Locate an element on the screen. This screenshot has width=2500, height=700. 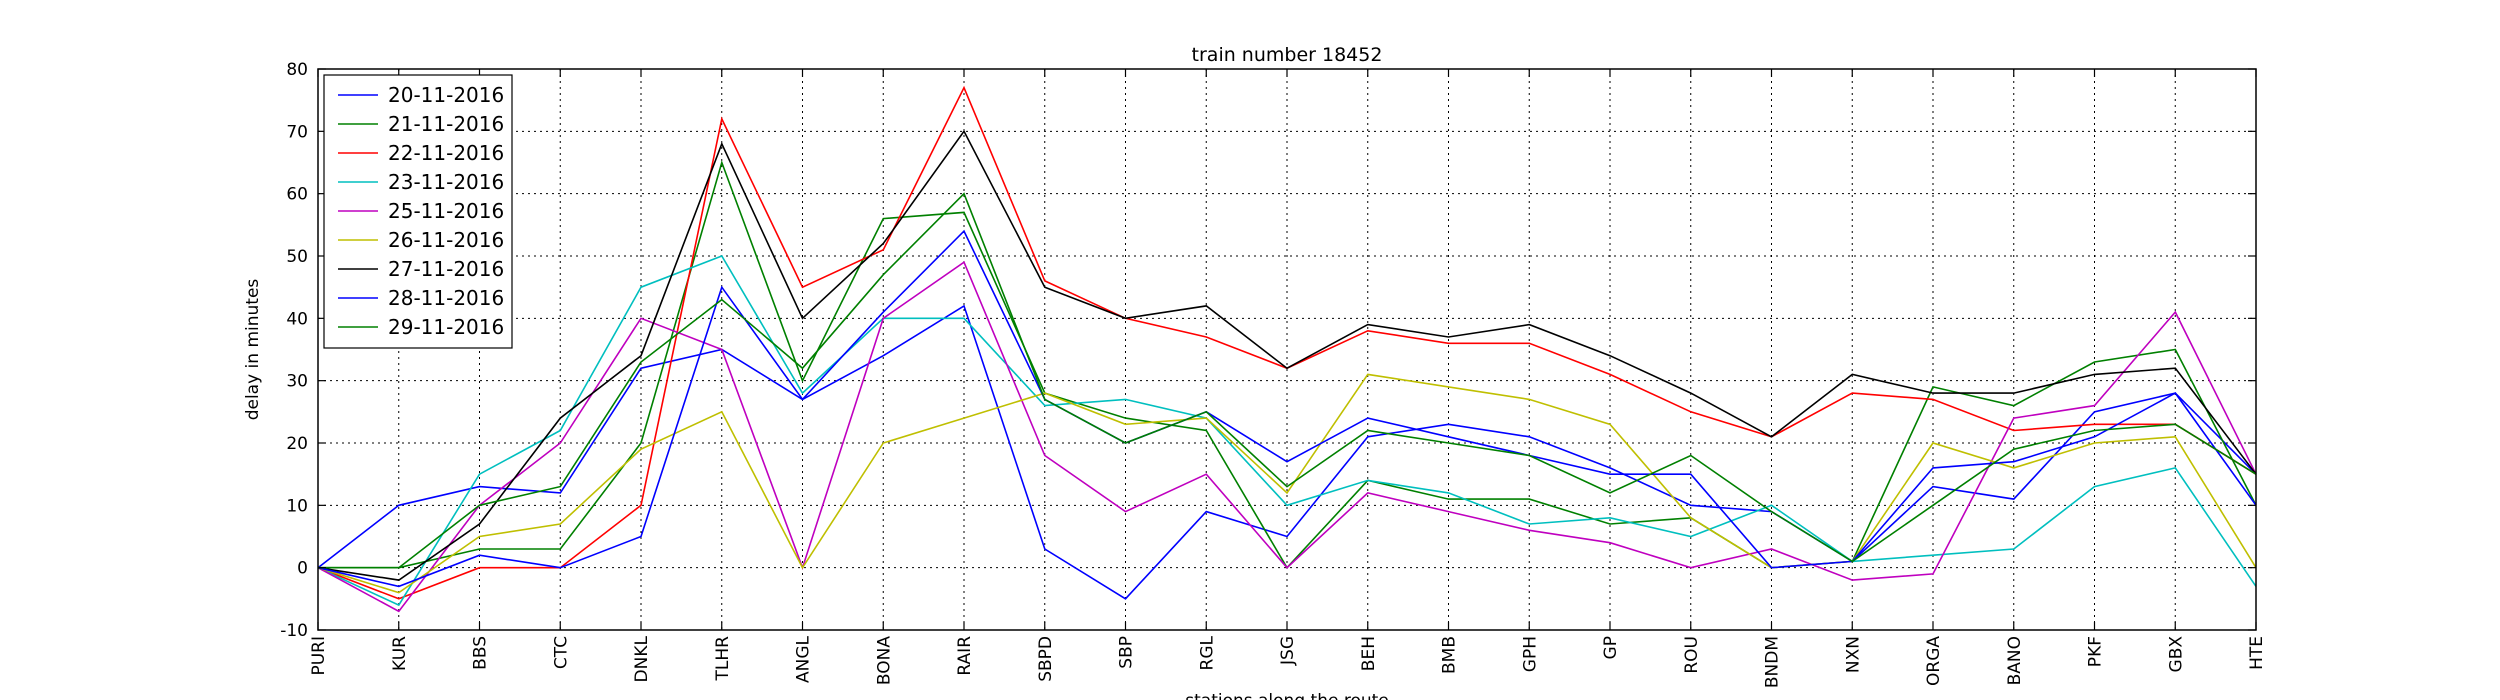
x-tick-label: SBP is located at coordinates (1127, 652).